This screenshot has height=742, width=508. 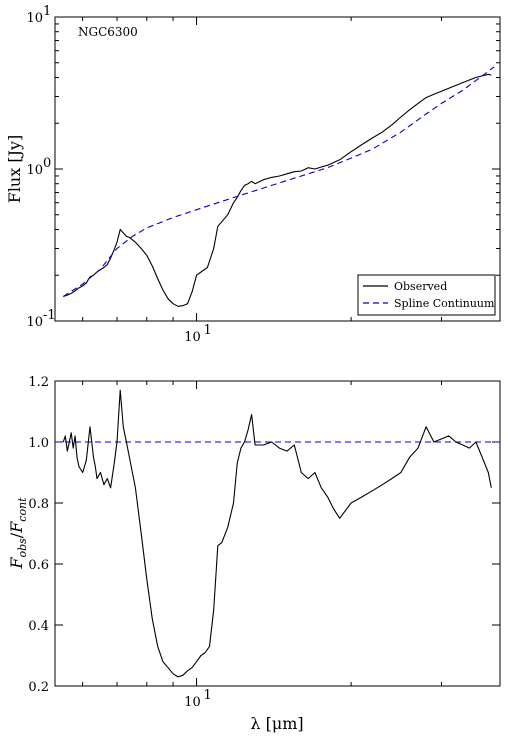 What do you see at coordinates (49, 315) in the screenshot?
I see `flux-y-tick-label-exponent: -1` at bounding box center [49, 315].